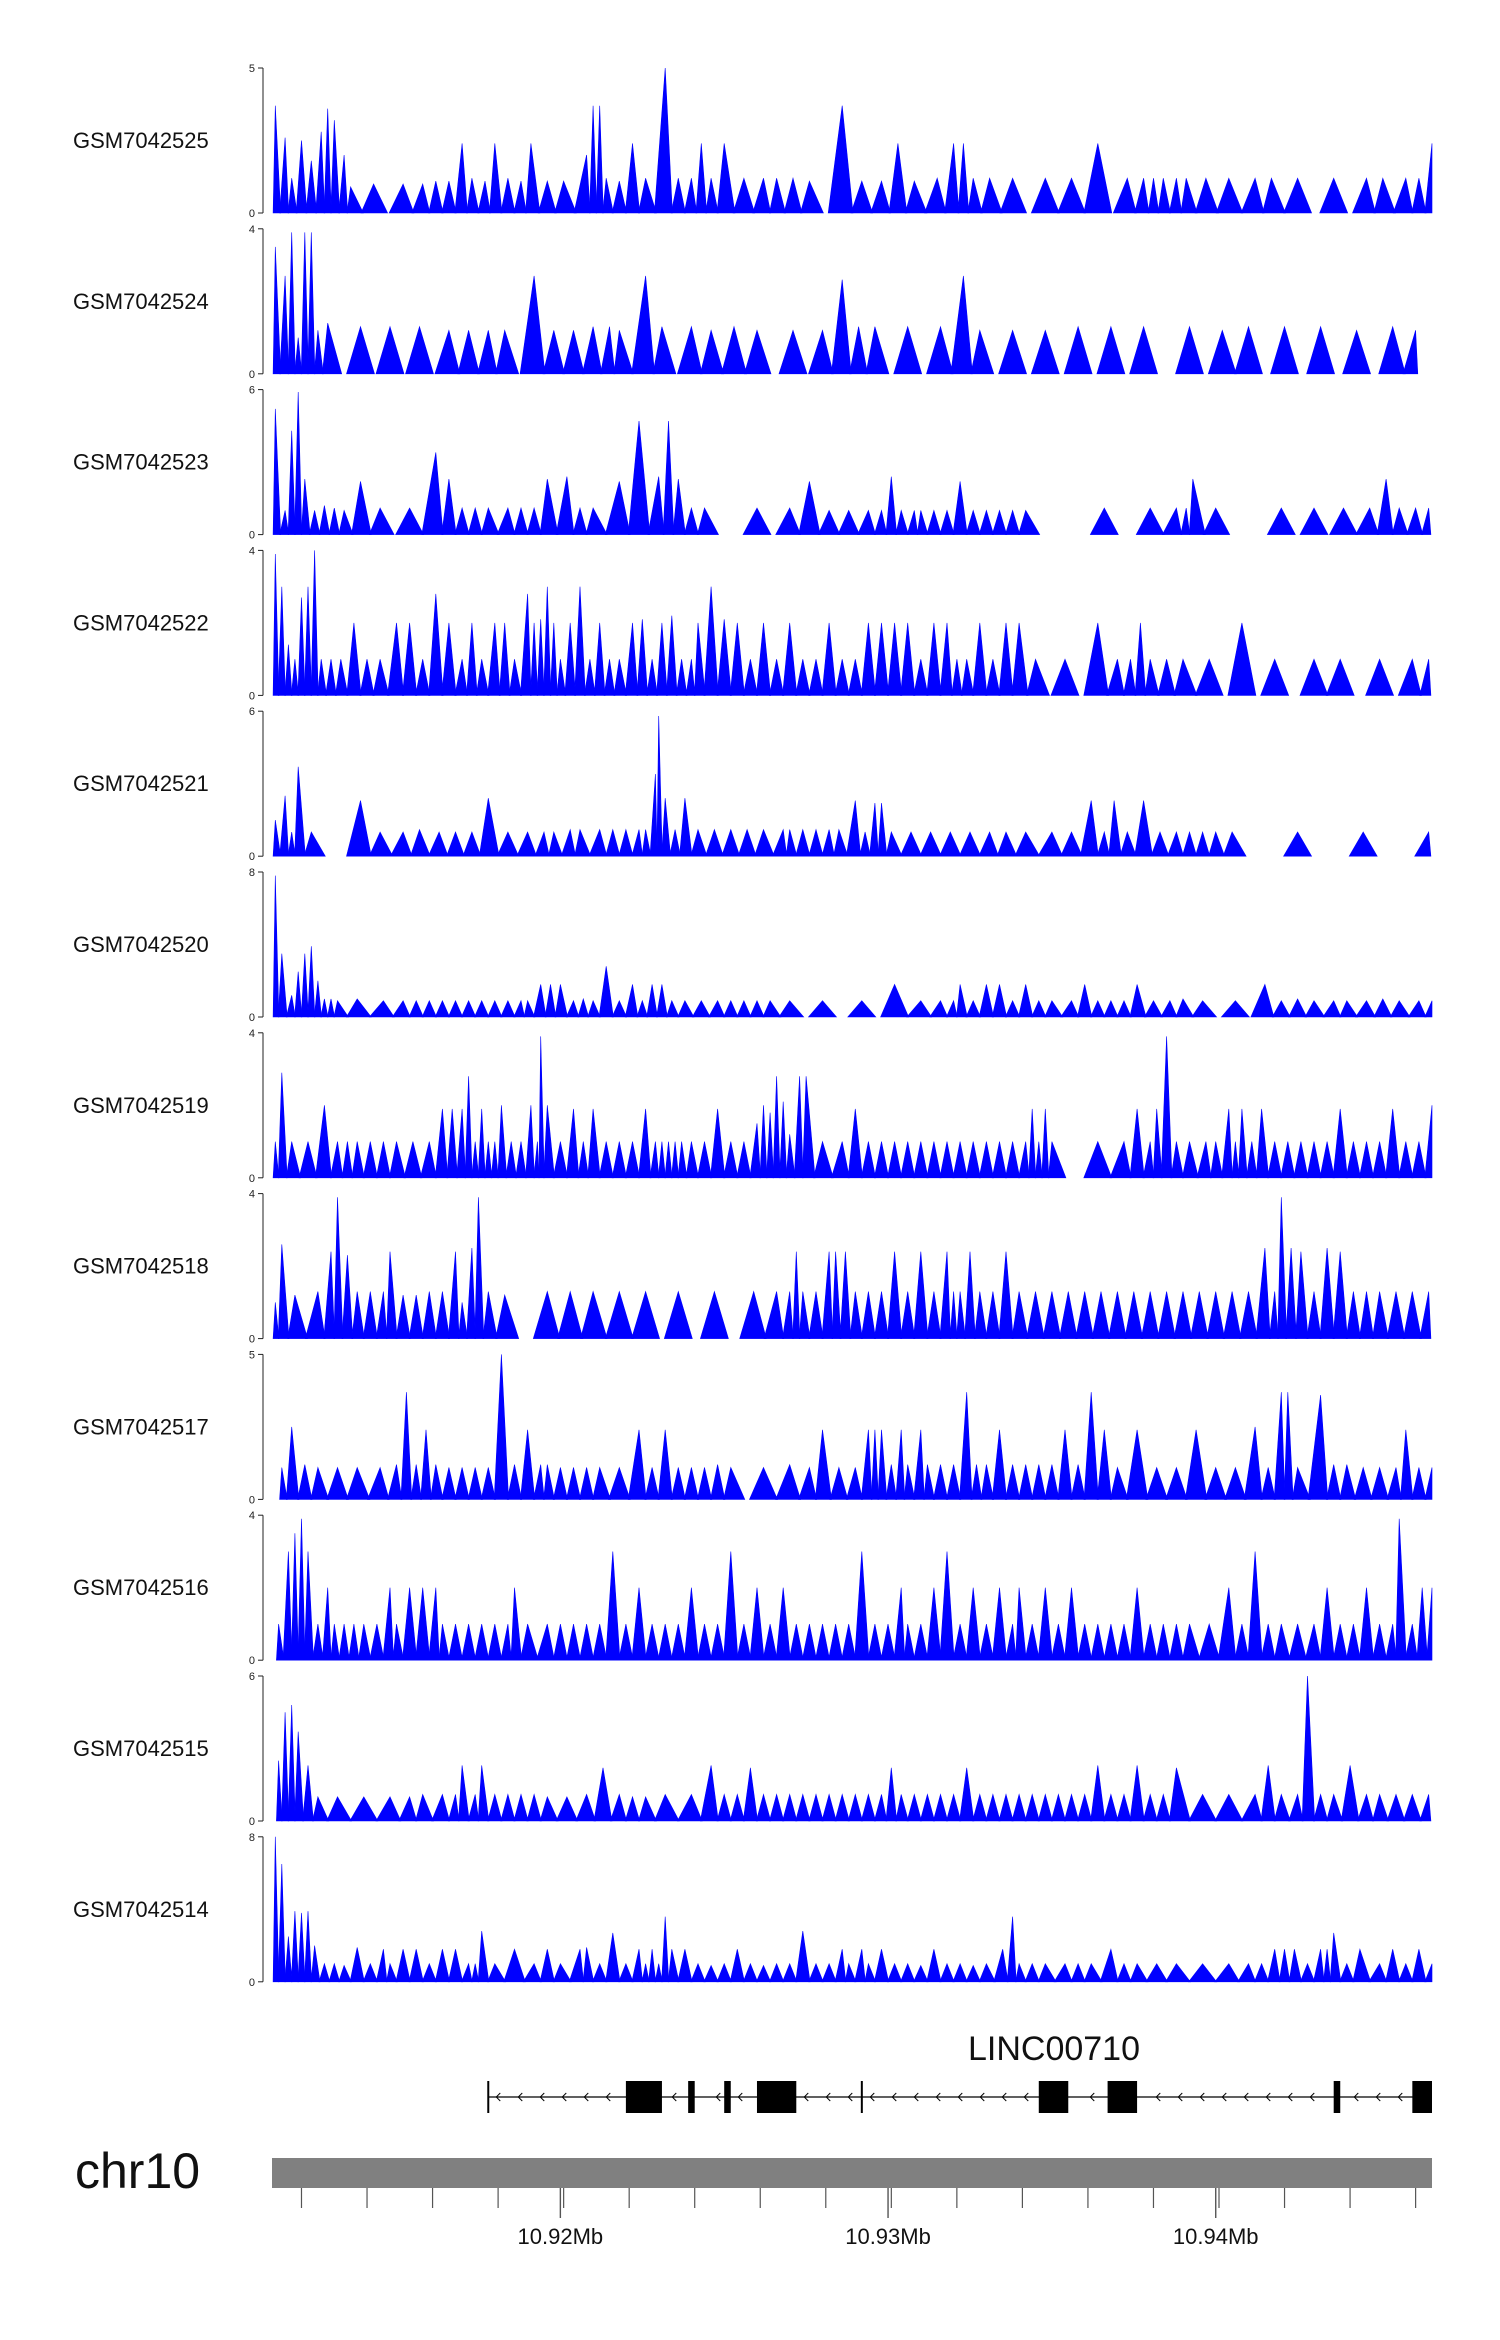 Image resolution: width=1500 pixels, height=2340 pixels. I want to click on strand-arrow, so click(916, 2097).